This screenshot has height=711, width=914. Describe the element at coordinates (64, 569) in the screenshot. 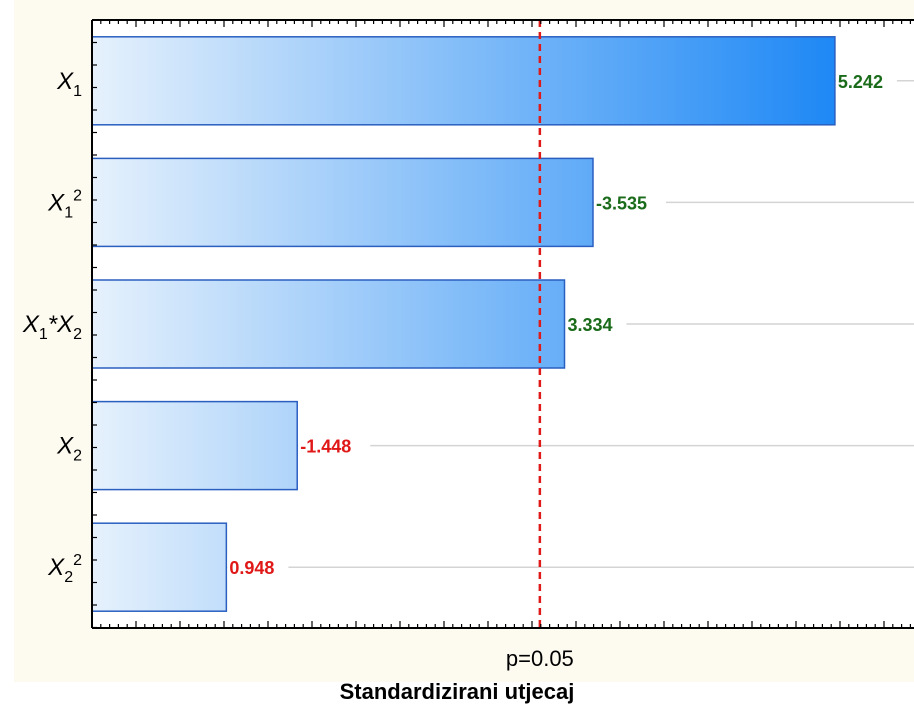

I see `category-label: X22` at that location.